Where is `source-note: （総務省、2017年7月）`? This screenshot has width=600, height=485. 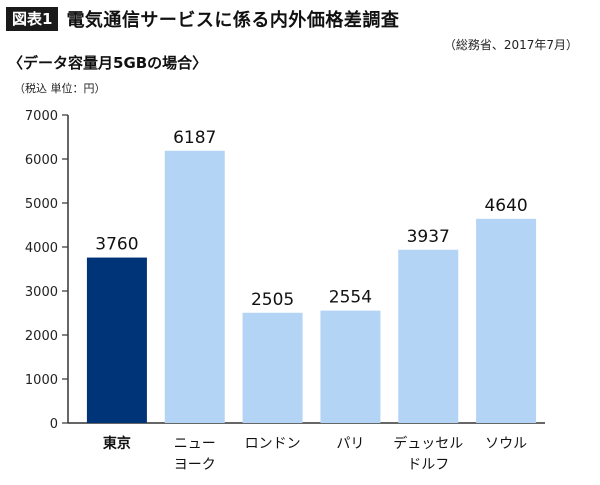 source-note: （総務省、2017年7月） is located at coordinates (510, 45).